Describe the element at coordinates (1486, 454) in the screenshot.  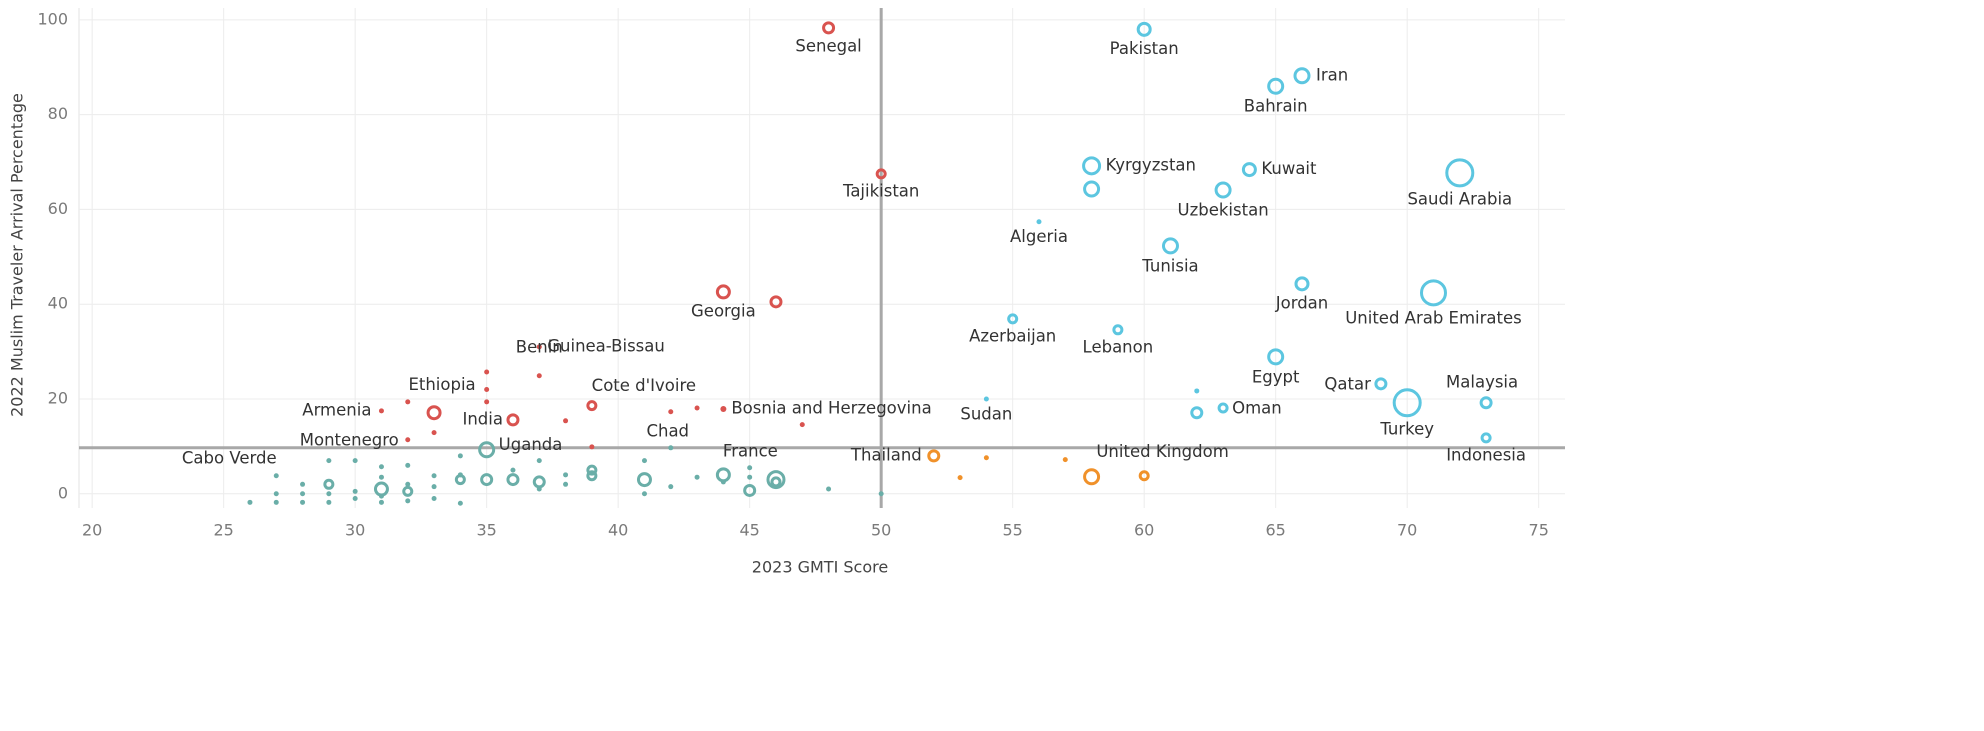
I see `point-label: Indonesia` at that location.